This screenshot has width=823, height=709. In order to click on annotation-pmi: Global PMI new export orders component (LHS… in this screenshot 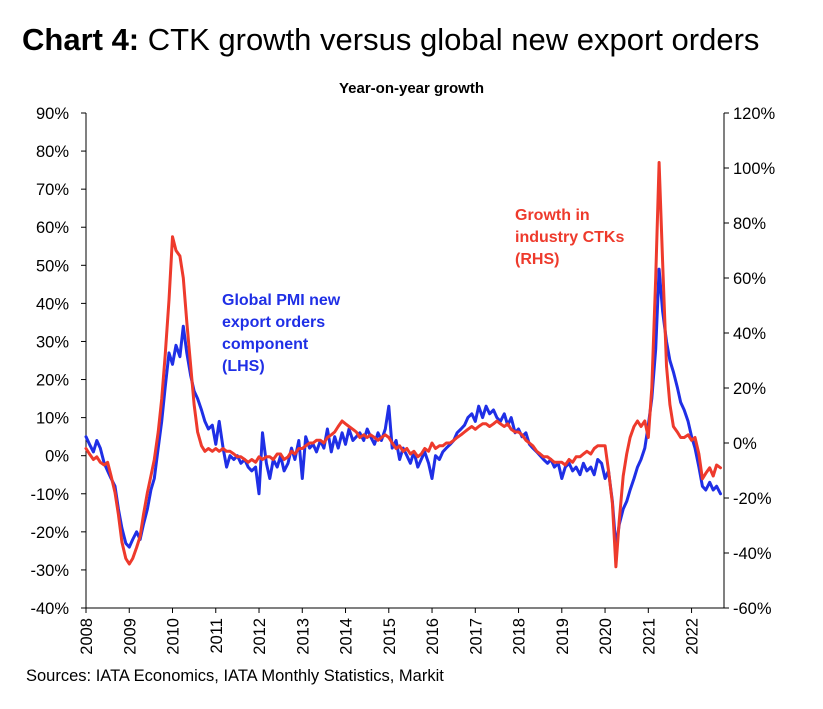, I will do `click(281, 333)`.